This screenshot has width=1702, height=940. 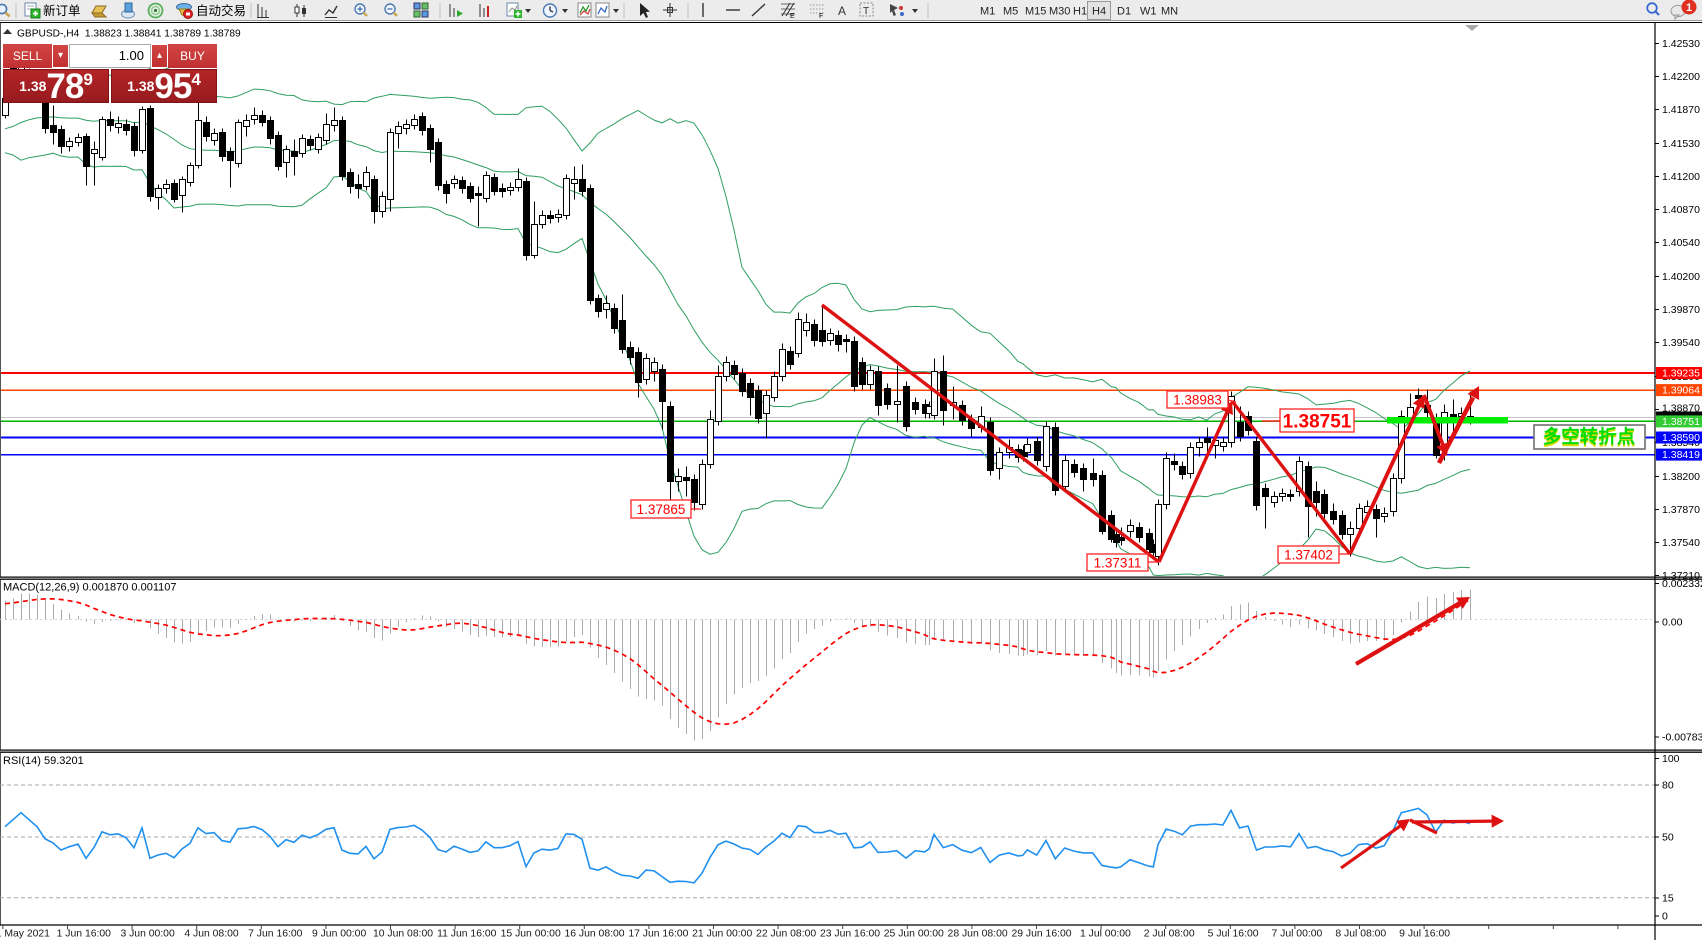 I want to click on svg-text: 22 Jun 08:00, so click(x=786, y=934).